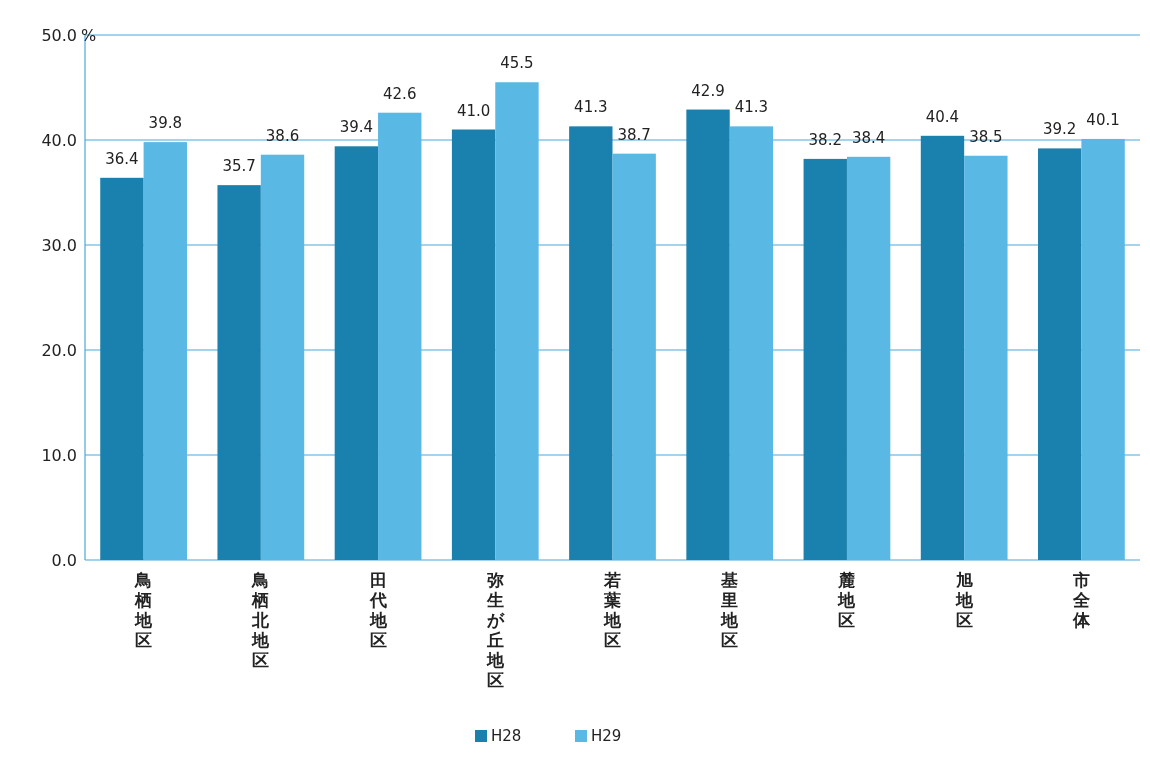 The height and width of the screenshot is (771, 1150). I want to click on x-tick-label: 鳥栖北地区, so click(261, 620).